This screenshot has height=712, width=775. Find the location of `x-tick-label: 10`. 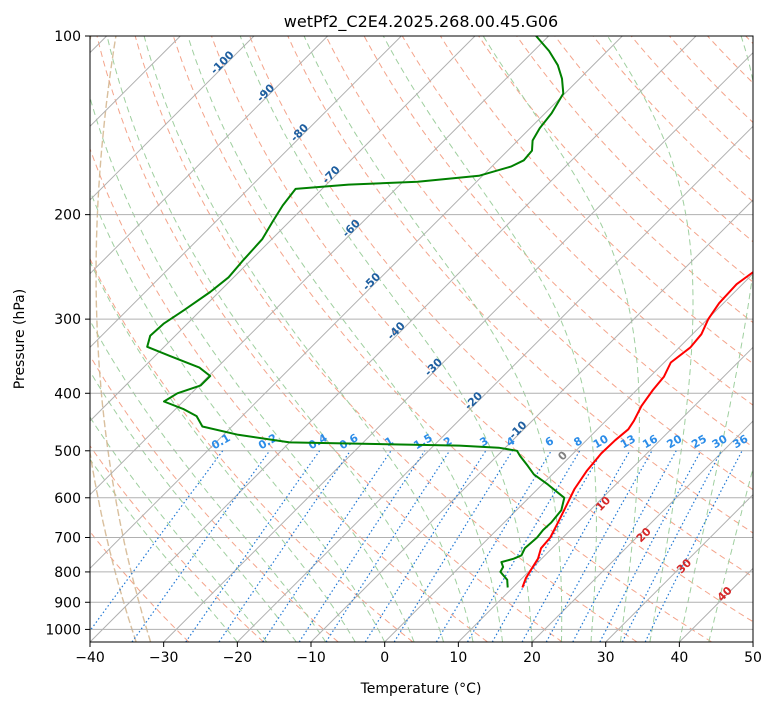

x-tick-label: 10 is located at coordinates (458, 658).